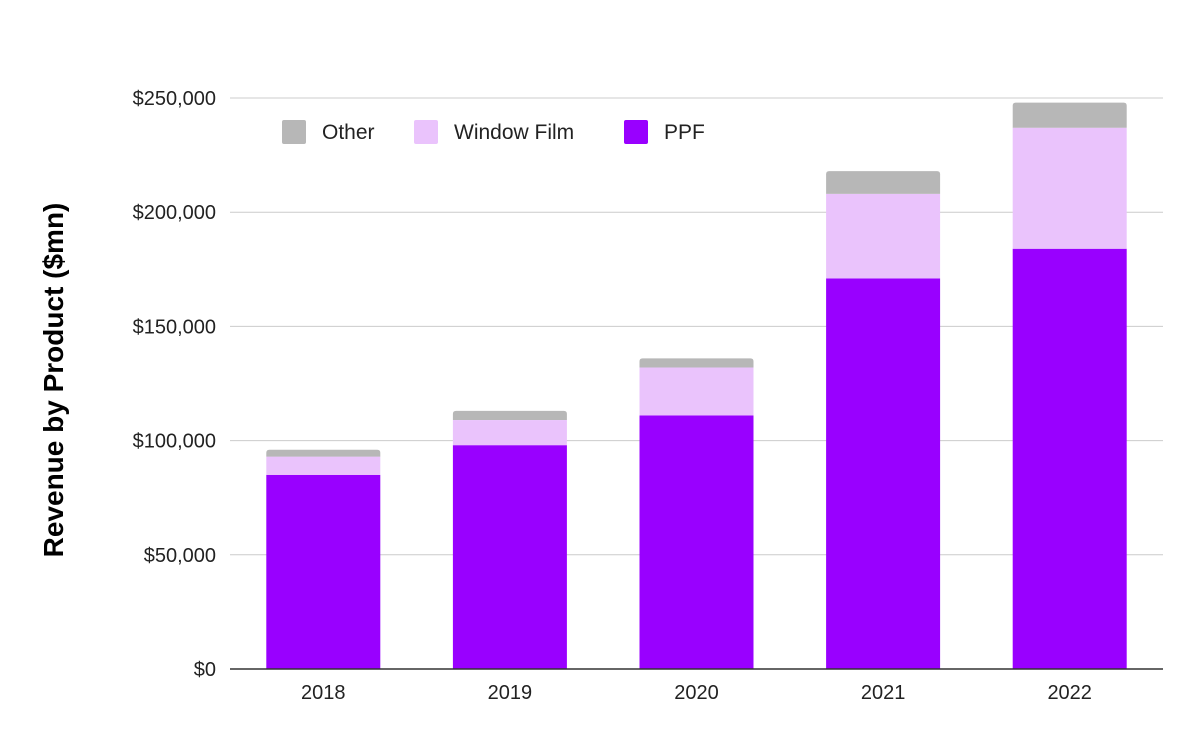 The height and width of the screenshot is (742, 1200). Describe the element at coordinates (323, 465) in the screenshot. I see `bar-window-film-2018` at that location.